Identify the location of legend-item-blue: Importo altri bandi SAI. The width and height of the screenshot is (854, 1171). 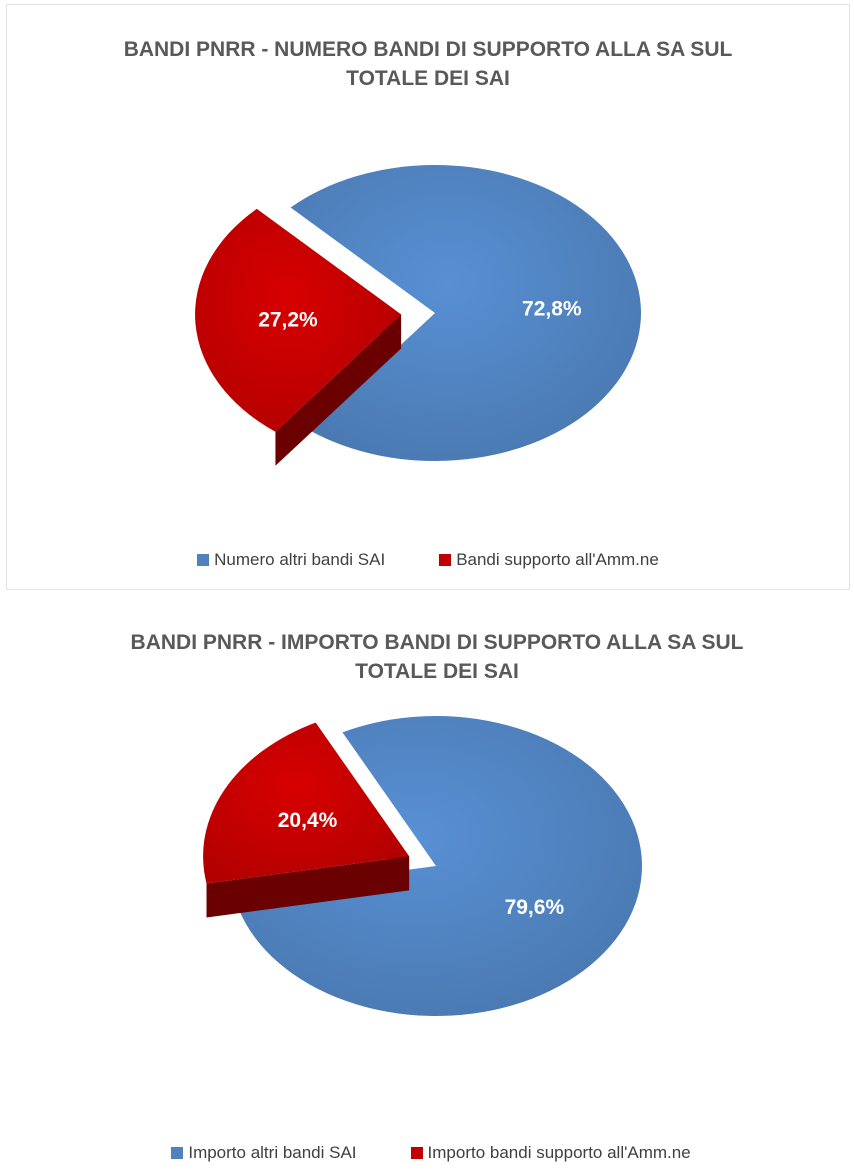
(264, 1153).